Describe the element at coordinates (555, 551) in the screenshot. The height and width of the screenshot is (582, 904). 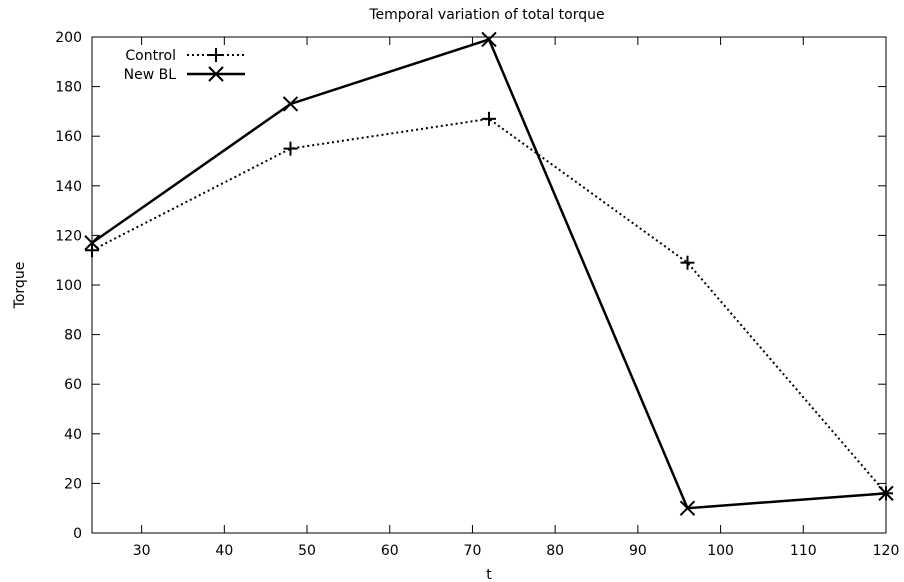
I see `x-tick-label: 80` at that location.